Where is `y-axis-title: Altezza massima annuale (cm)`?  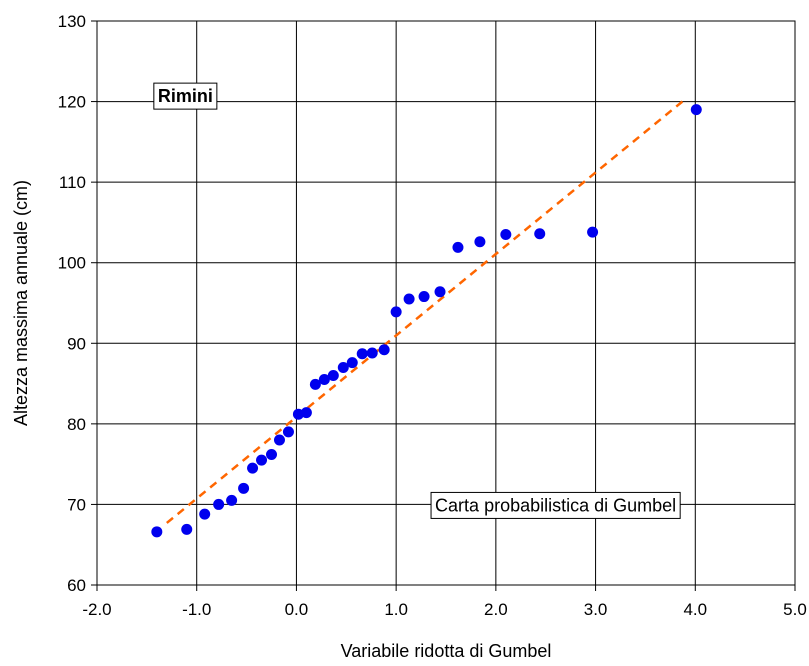
y-axis-title: Altezza massima annuale (cm) is located at coordinates (21, 303).